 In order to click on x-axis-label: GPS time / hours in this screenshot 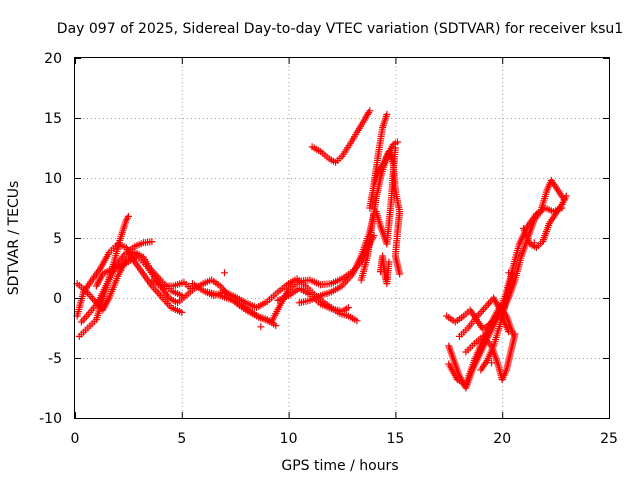, I will do `click(339, 466)`.